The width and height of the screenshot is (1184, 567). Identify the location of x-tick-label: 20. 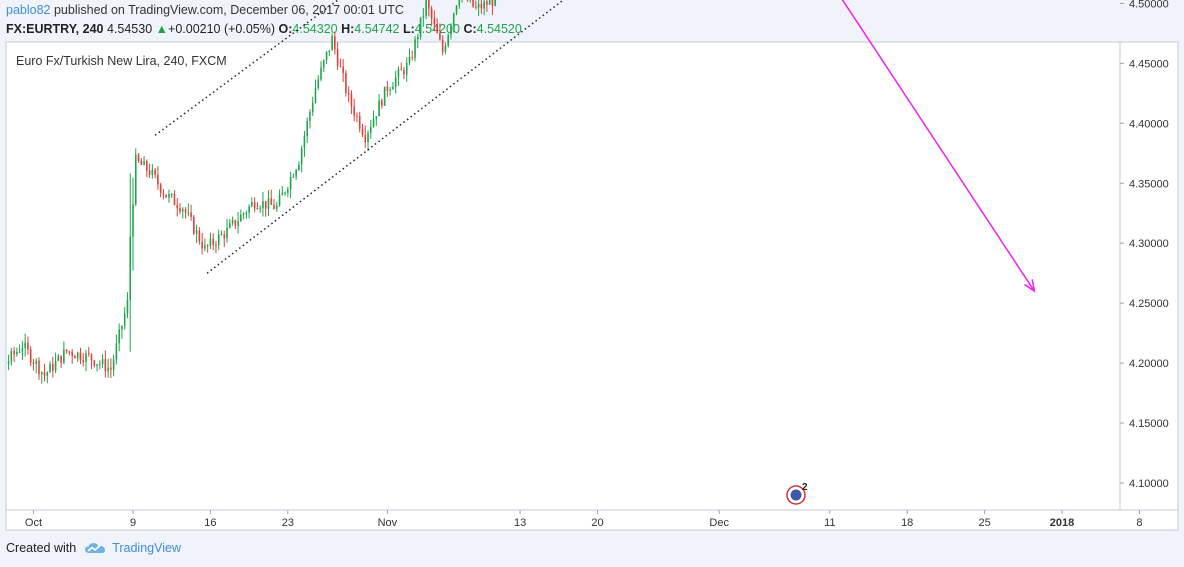
(597, 523).